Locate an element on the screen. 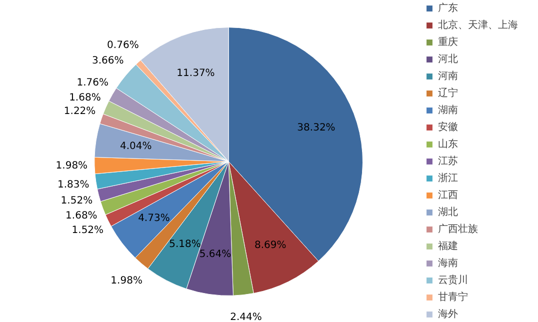 This screenshot has width=538, height=322. data-label: 11.37% is located at coordinates (195, 74).